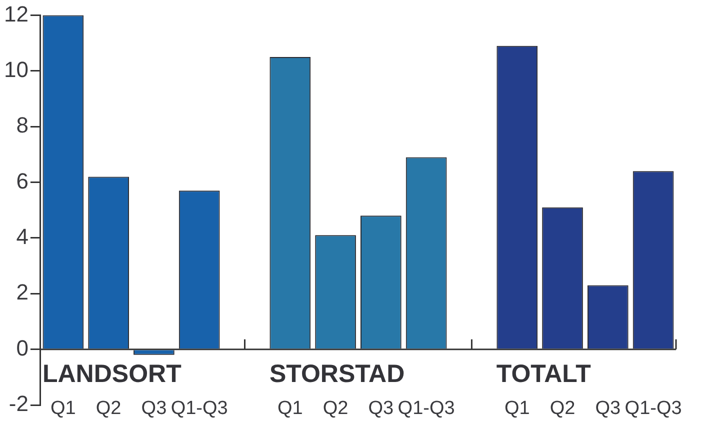 Image resolution: width=706 pixels, height=443 pixels. What do you see at coordinates (22, 347) in the screenshot?
I see `y-tick-label: 0` at bounding box center [22, 347].